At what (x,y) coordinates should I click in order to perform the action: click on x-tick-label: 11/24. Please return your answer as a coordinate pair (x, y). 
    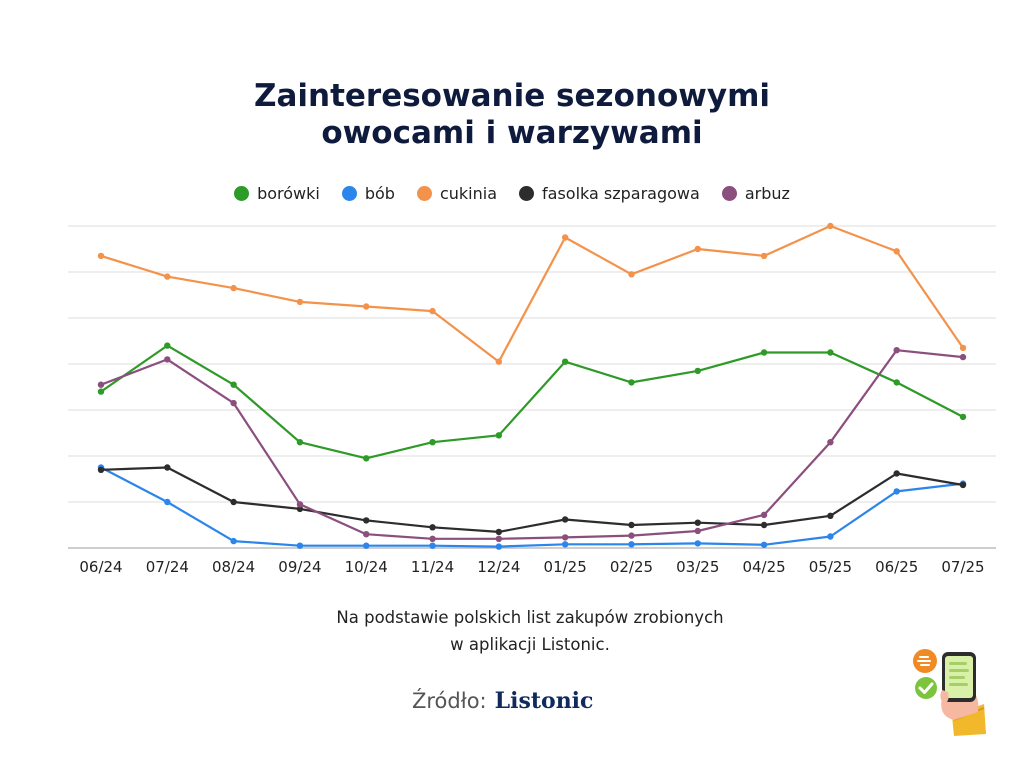
    Looking at the image, I should click on (432, 567).